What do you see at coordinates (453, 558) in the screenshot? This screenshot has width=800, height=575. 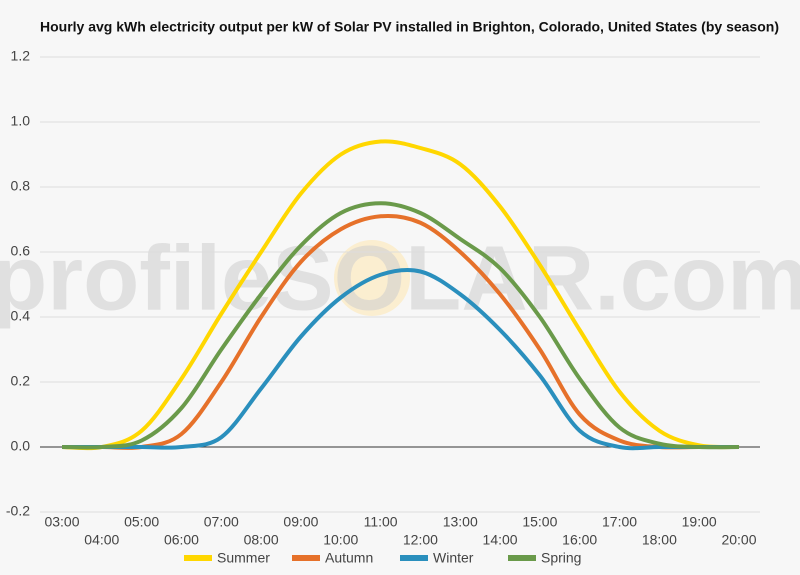 I see `legend-label: Winter` at bounding box center [453, 558].